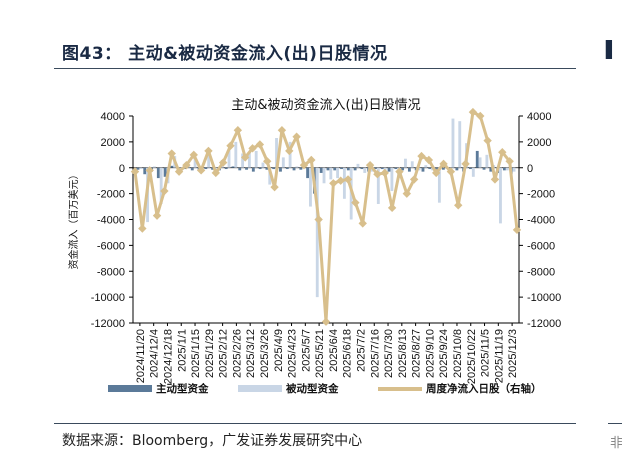 The width and height of the screenshot is (622, 460). I want to click on legend-item-weekly: 周度净流入日股（右轴）, so click(460, 388).